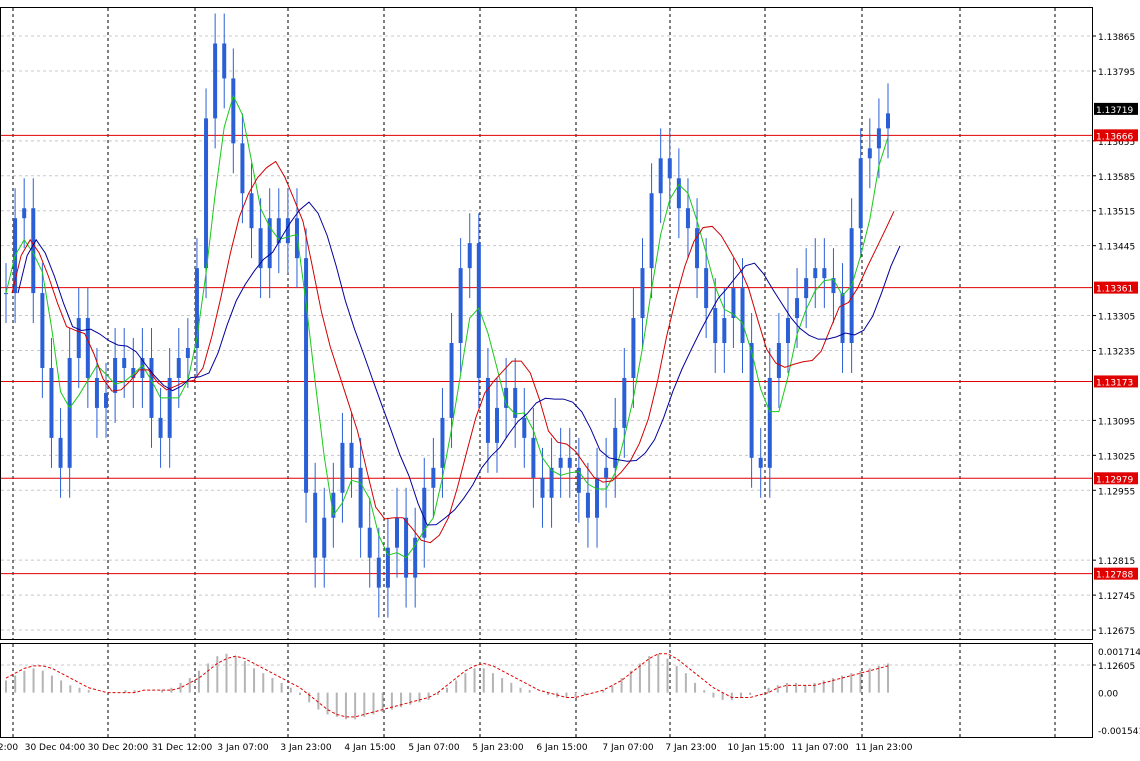 The width and height of the screenshot is (1140, 761). What do you see at coordinates (306, 748) in the screenshot?
I see `time-tick-label: 3 Jan 23:00` at bounding box center [306, 748].